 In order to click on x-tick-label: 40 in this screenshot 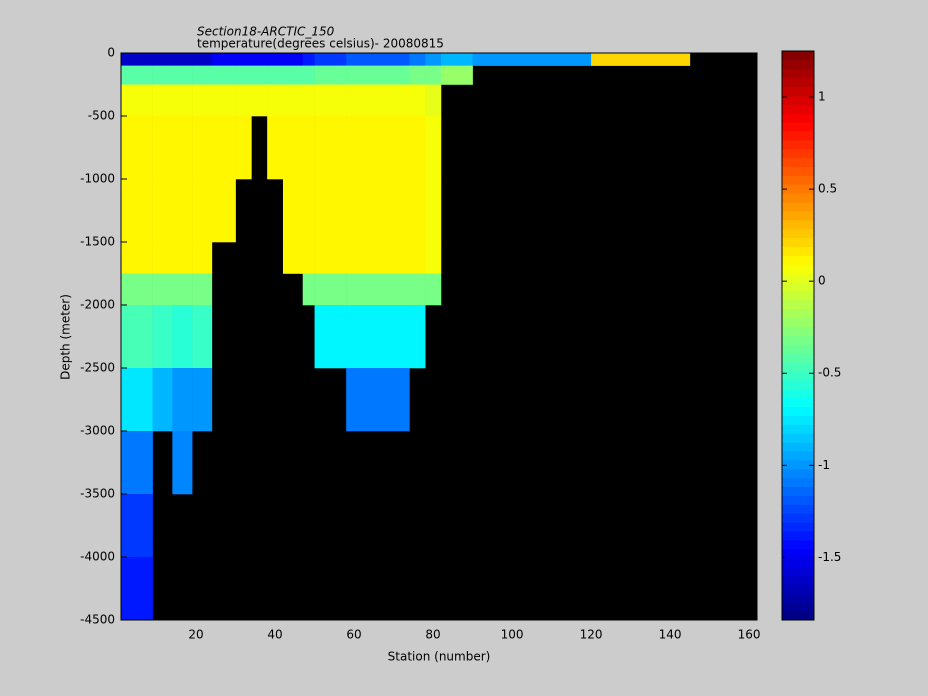, I will do `click(274, 635)`.